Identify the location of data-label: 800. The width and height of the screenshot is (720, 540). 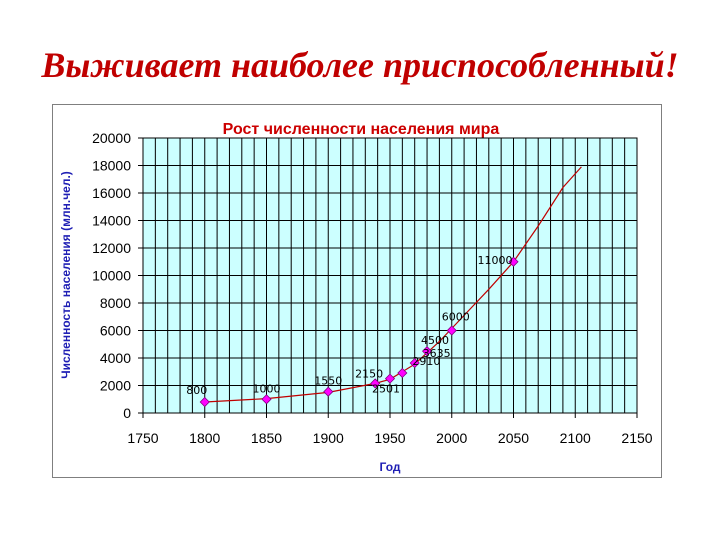
(196, 390).